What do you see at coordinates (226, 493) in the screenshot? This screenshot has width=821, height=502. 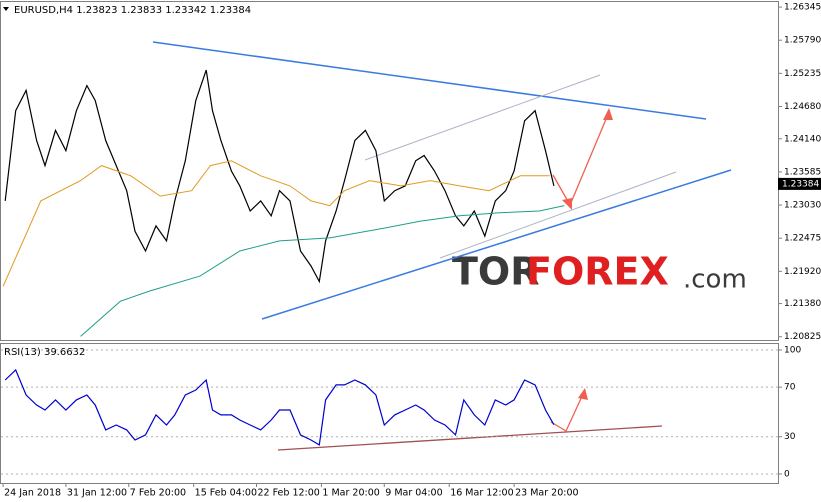 I see `x-tick-label: 15 Feb 04:00` at bounding box center [226, 493].